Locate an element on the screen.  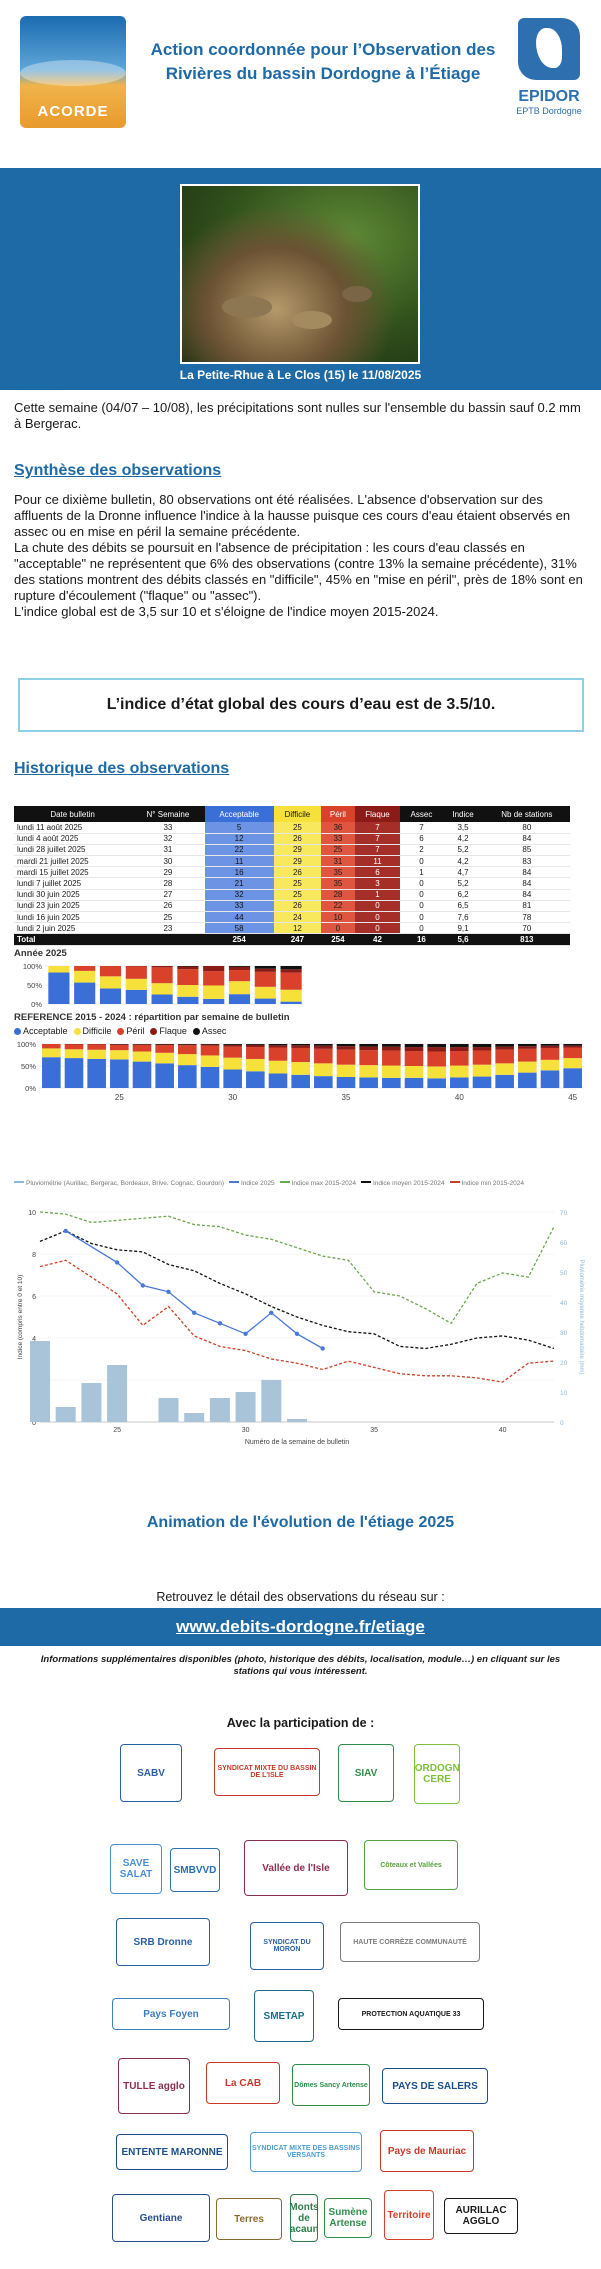
table-cell: 12 is located at coordinates (297, 928).